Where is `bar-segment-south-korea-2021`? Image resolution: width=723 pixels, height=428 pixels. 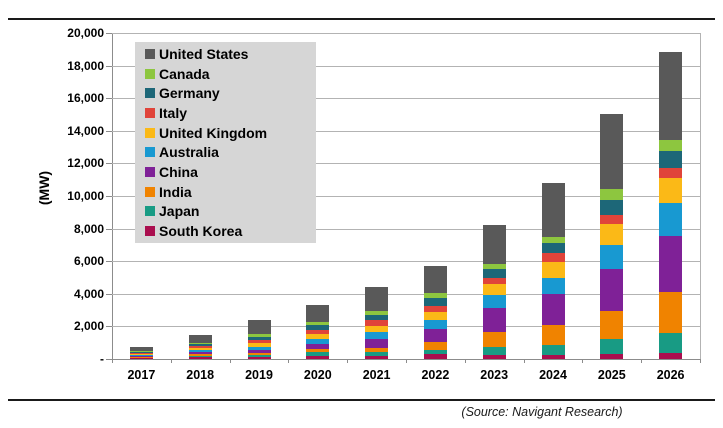 bar-segment-south-korea-2021 is located at coordinates (377, 357).